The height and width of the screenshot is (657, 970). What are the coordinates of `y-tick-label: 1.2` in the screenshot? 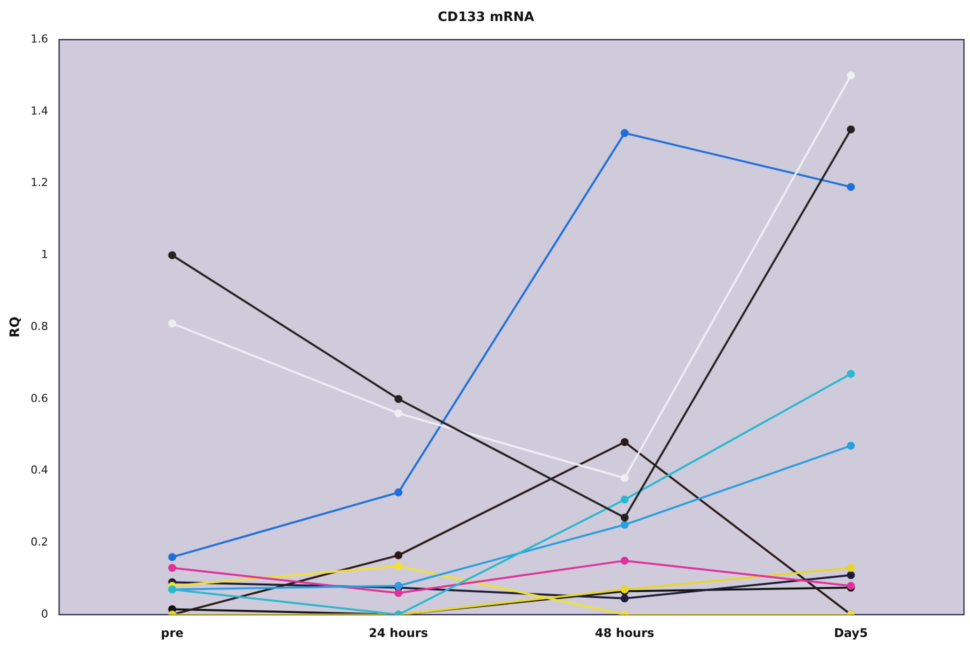 It's located at (39, 183).